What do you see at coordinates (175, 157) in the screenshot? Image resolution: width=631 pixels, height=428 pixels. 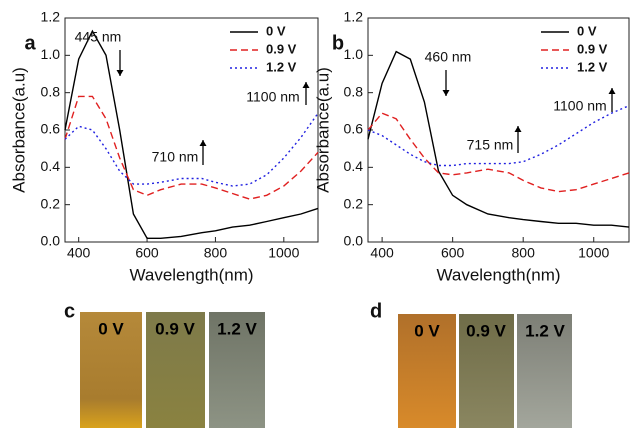 I see `annotation: 710 nm` at bounding box center [175, 157].